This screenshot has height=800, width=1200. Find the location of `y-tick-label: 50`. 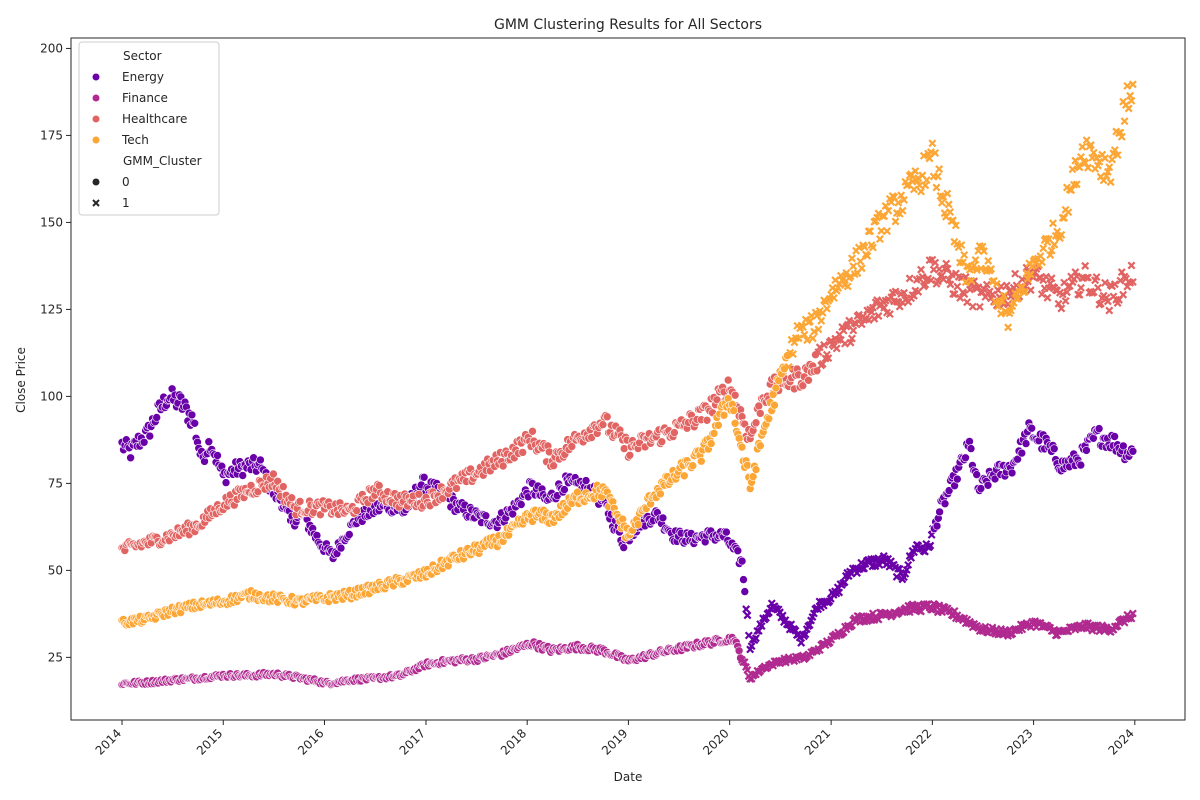

y-tick-label: 50 is located at coordinates (55, 570).